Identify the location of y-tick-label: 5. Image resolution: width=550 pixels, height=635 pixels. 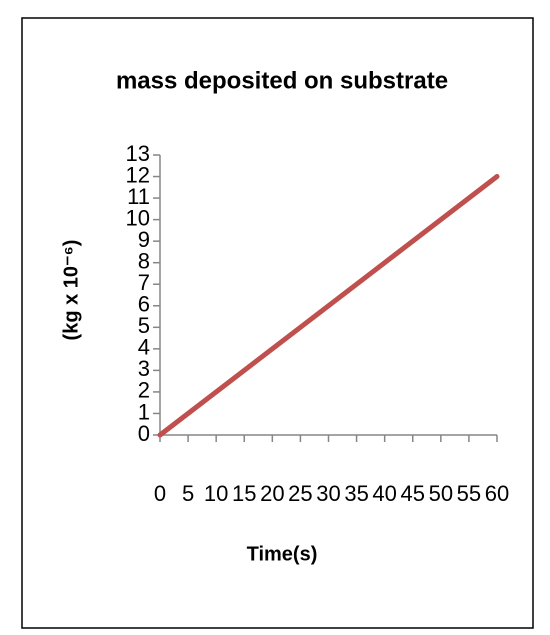
(144, 325).